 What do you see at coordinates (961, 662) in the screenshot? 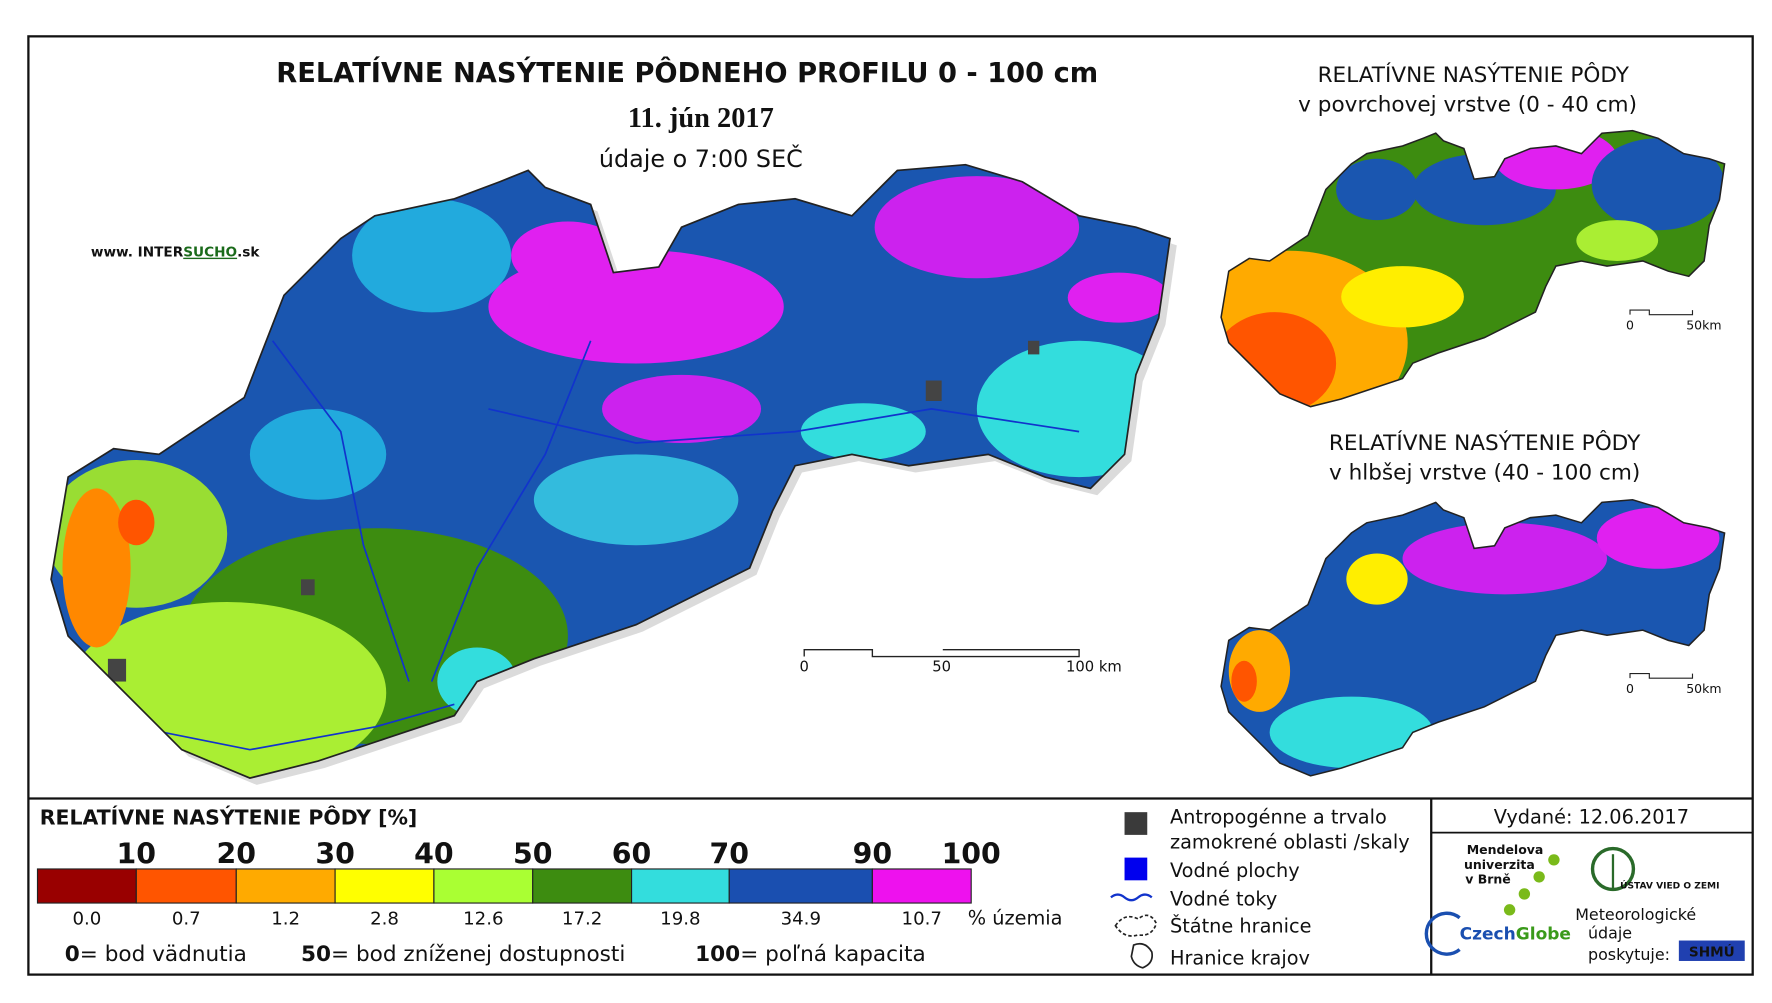
I see `scale-bar: 0 50 100 km` at bounding box center [961, 662].